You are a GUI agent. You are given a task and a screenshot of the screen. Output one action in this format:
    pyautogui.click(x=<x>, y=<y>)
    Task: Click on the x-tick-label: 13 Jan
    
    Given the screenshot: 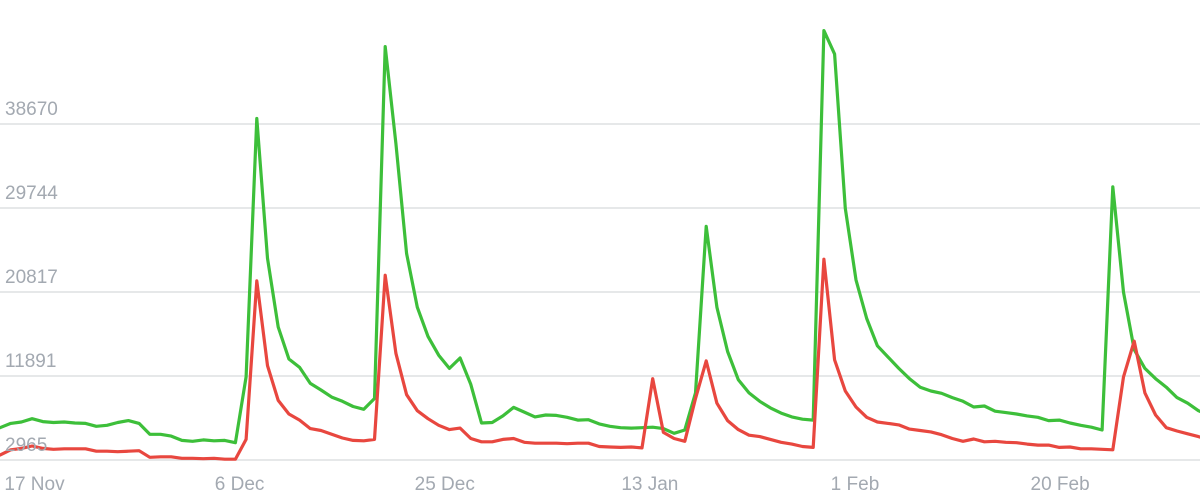 What is the action you would take?
    pyautogui.click(x=649, y=484)
    